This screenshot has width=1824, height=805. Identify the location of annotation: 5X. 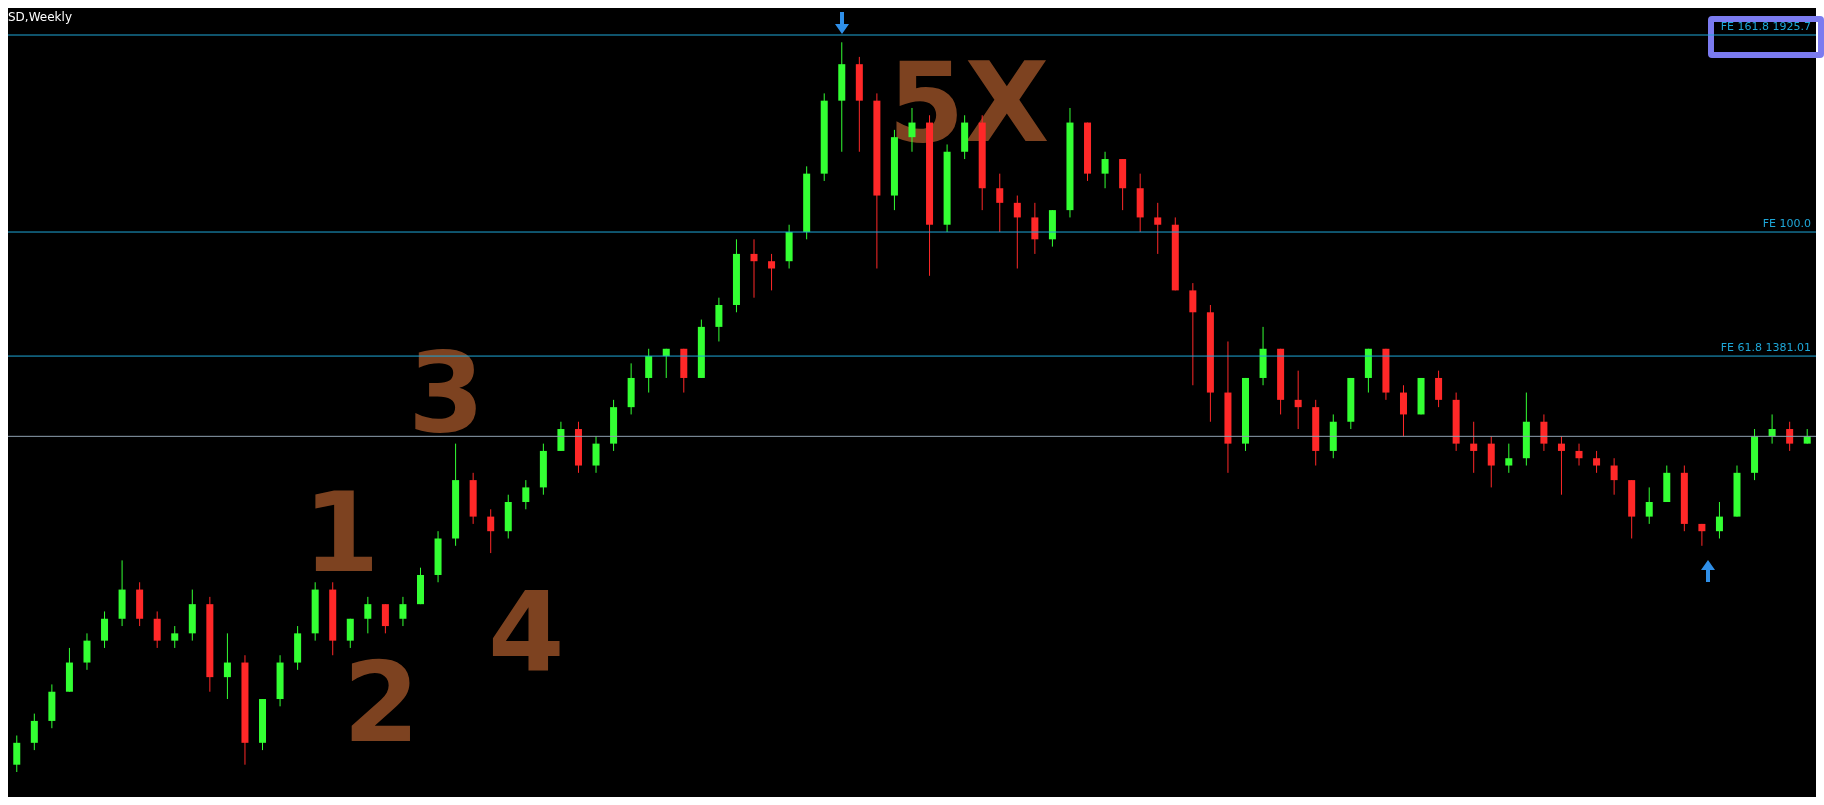
(969, 103).